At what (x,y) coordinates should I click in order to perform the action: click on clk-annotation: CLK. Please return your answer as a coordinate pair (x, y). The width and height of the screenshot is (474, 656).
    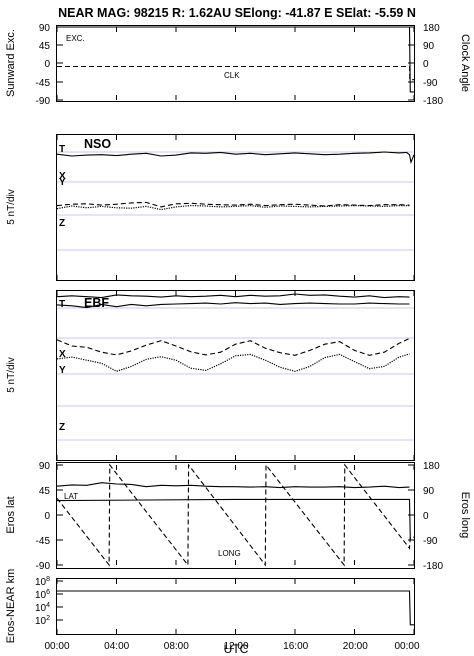
    Looking at the image, I should click on (232, 75).